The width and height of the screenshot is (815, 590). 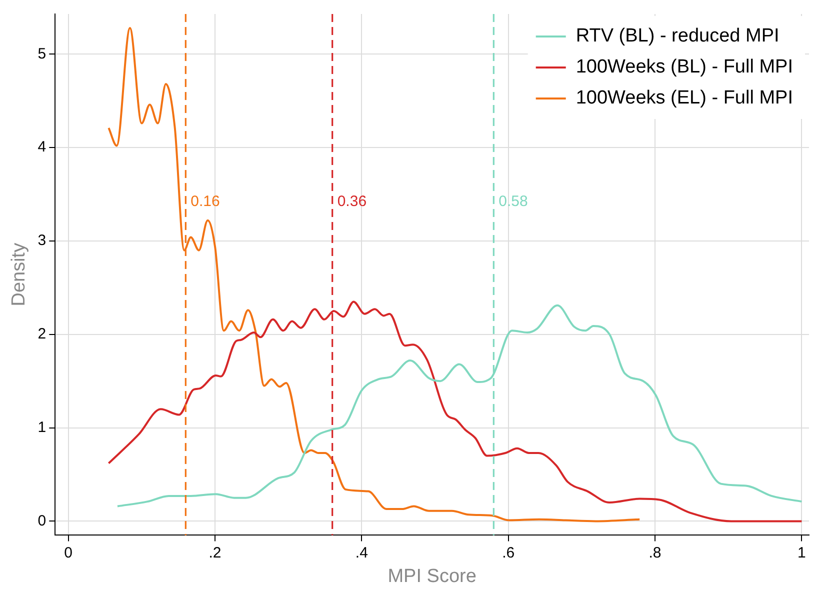 What do you see at coordinates (42, 521) in the screenshot?
I see `y-tick-label: 0` at bounding box center [42, 521].